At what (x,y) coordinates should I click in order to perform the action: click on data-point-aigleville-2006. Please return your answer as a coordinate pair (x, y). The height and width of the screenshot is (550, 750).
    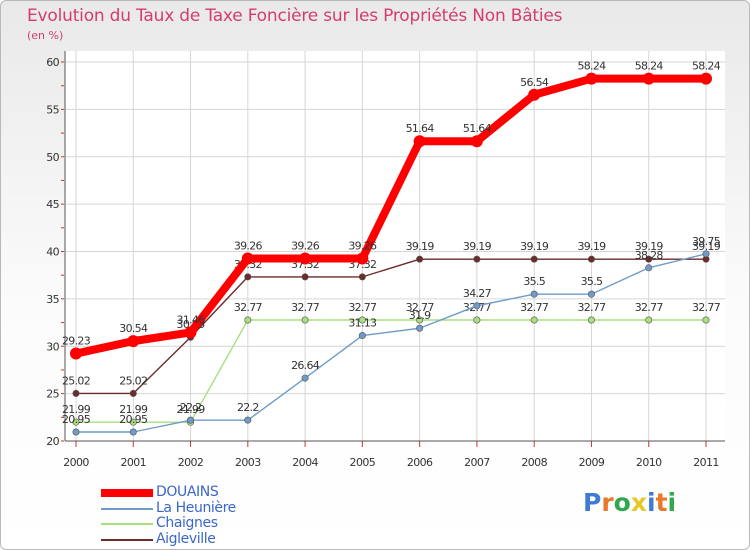
    Looking at the image, I should click on (420, 259).